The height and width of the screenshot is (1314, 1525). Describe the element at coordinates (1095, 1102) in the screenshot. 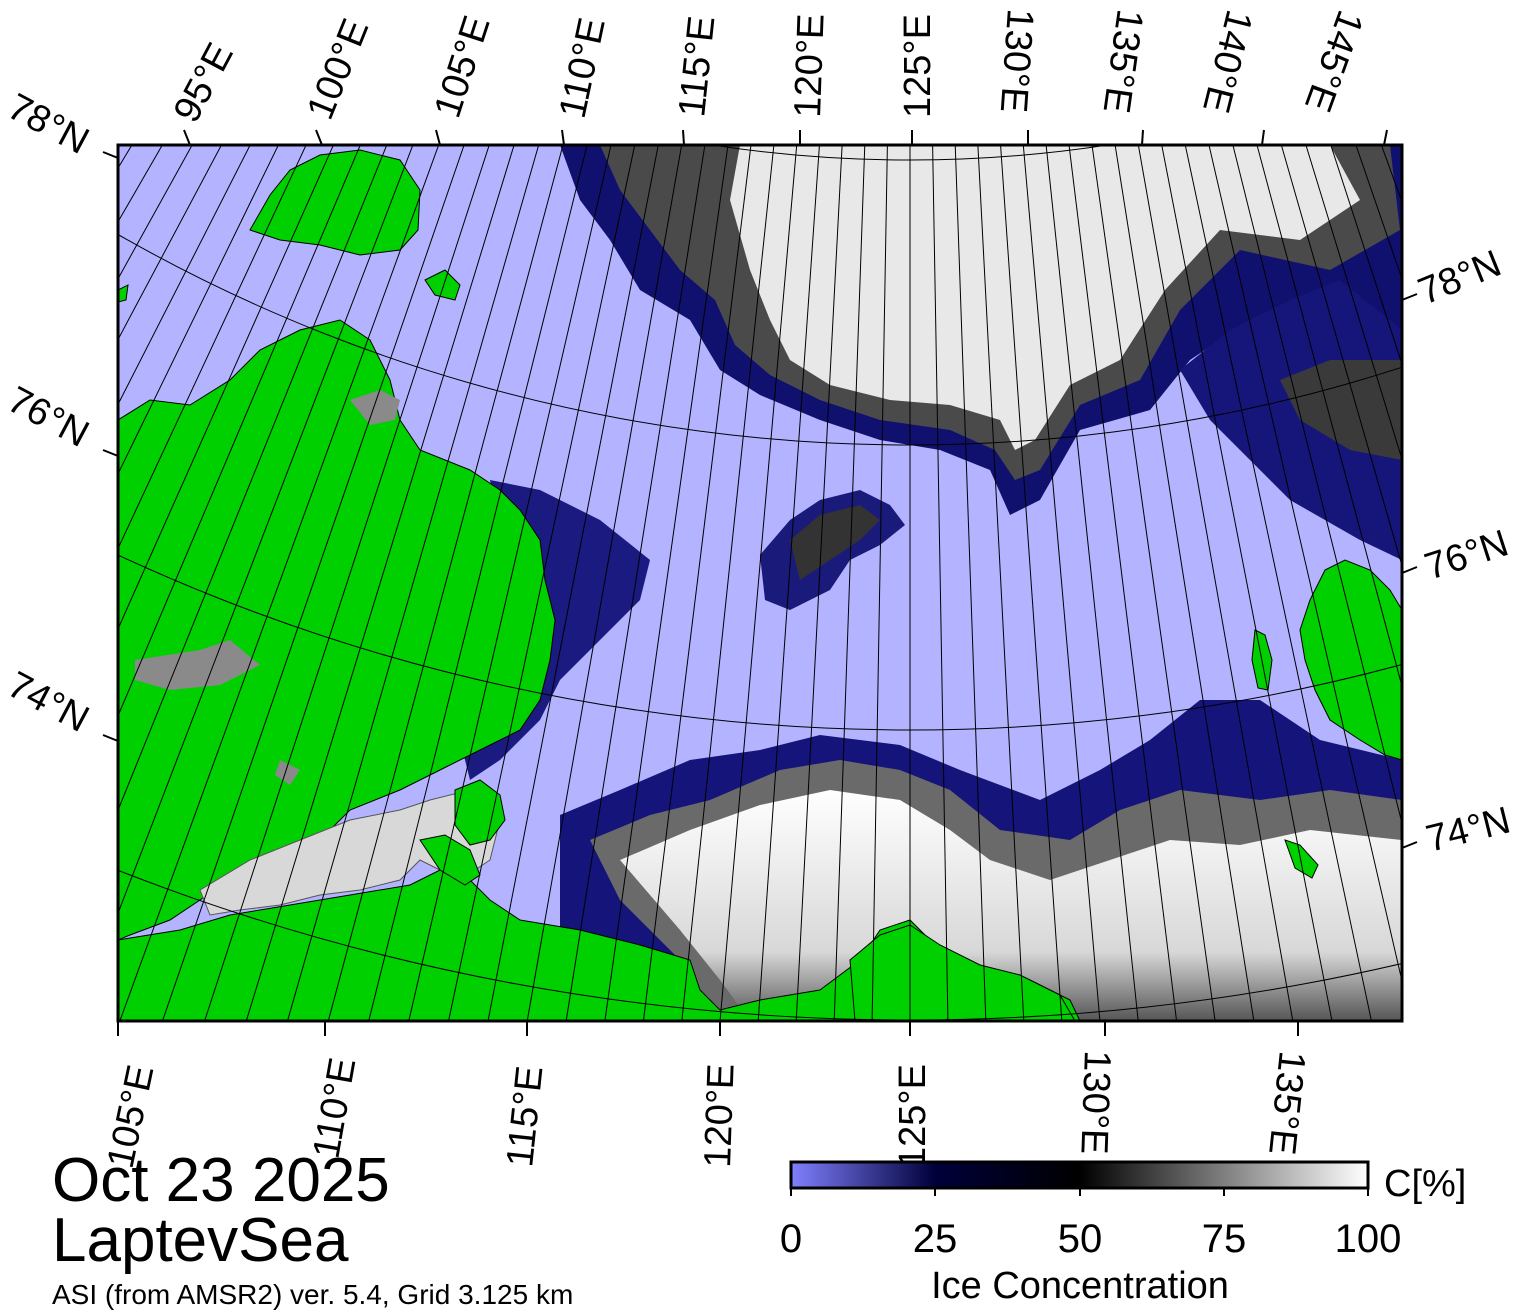

I see `bottom-lon-label: 130°E` at that location.